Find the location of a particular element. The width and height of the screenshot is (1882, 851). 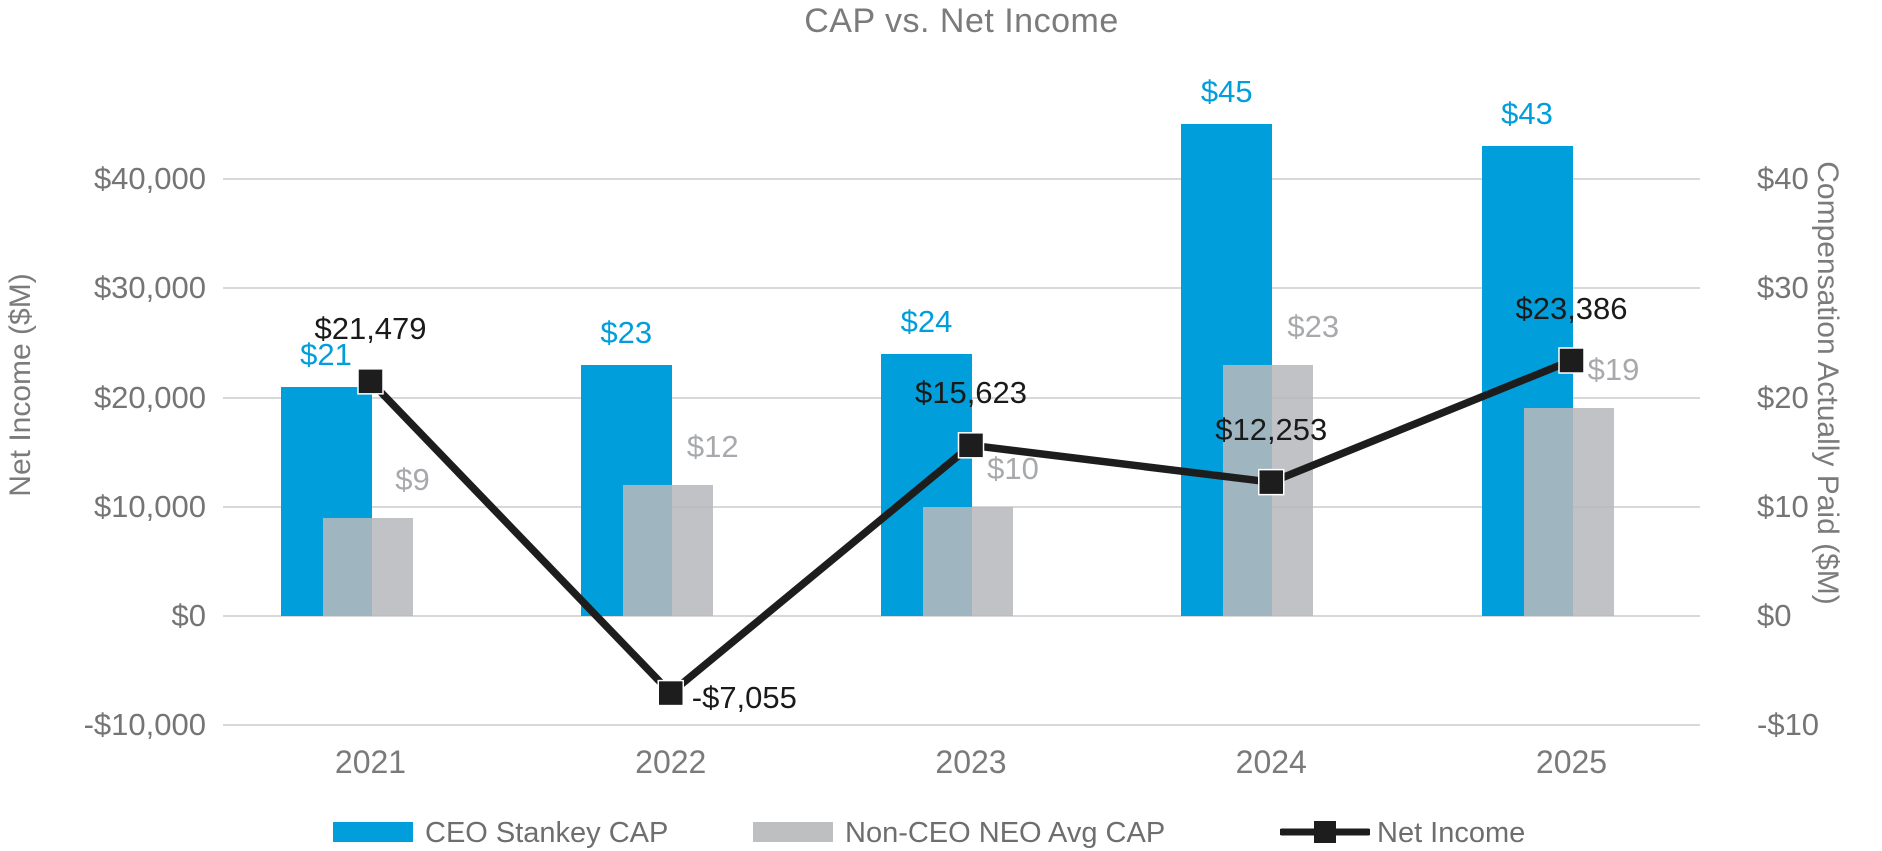

legend-label-neo-avg-cap: Non-CEO NEO Avg CAP is located at coordinates (1005, 833).